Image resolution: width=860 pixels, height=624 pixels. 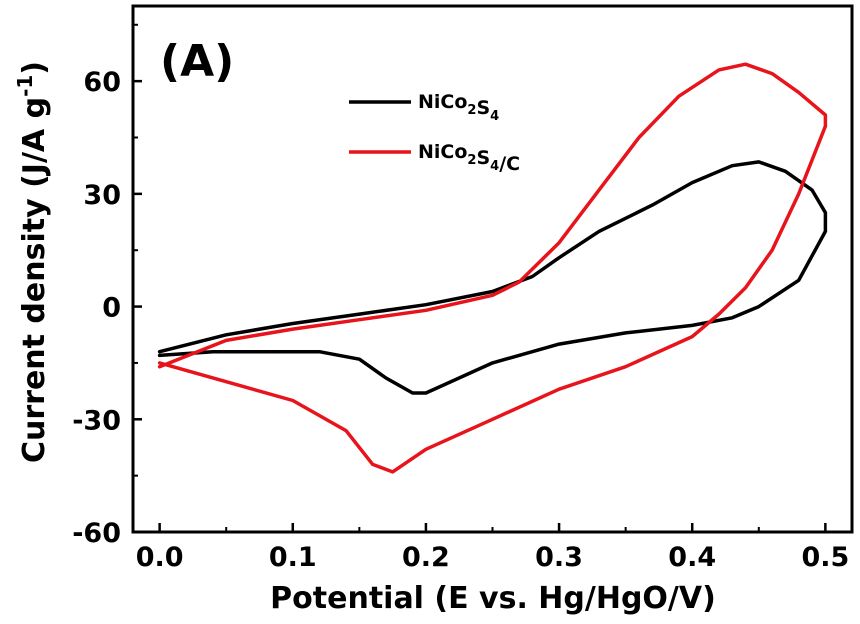 I want to click on x-tick-label: 0.0, so click(x=160, y=557).